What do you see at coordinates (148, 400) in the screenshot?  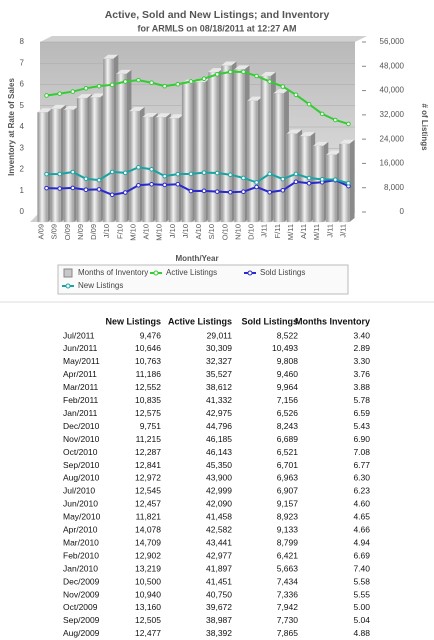 I see `table-cell: 10,835` at bounding box center [148, 400].